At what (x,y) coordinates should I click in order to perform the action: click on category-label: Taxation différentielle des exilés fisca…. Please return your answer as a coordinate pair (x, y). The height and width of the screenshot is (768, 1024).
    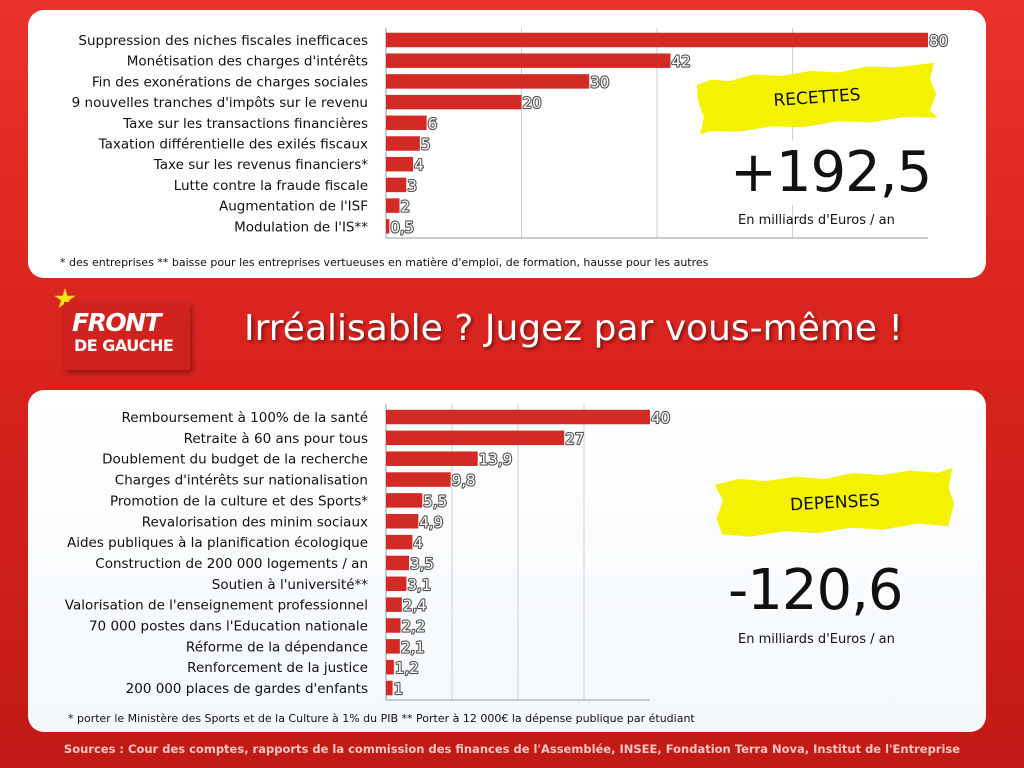
    Looking at the image, I should click on (233, 145).